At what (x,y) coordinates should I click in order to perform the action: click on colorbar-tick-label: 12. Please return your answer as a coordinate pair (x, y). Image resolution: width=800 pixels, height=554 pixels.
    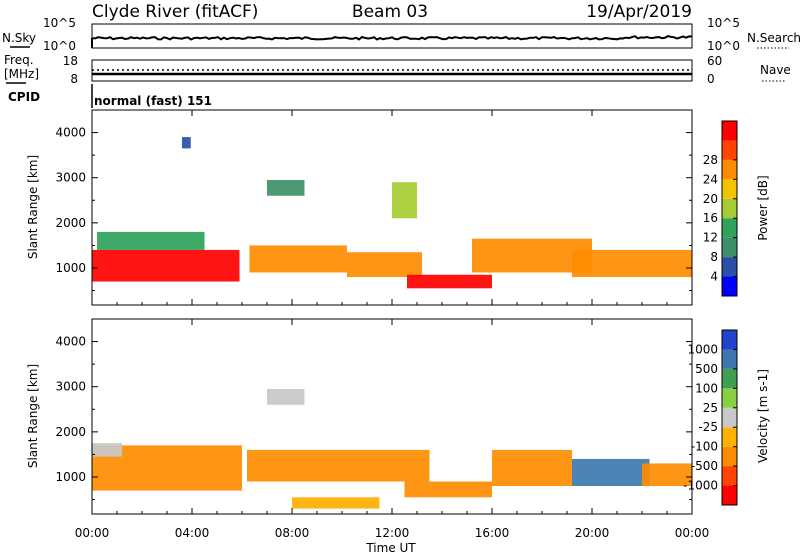
    Looking at the image, I should click on (710, 238).